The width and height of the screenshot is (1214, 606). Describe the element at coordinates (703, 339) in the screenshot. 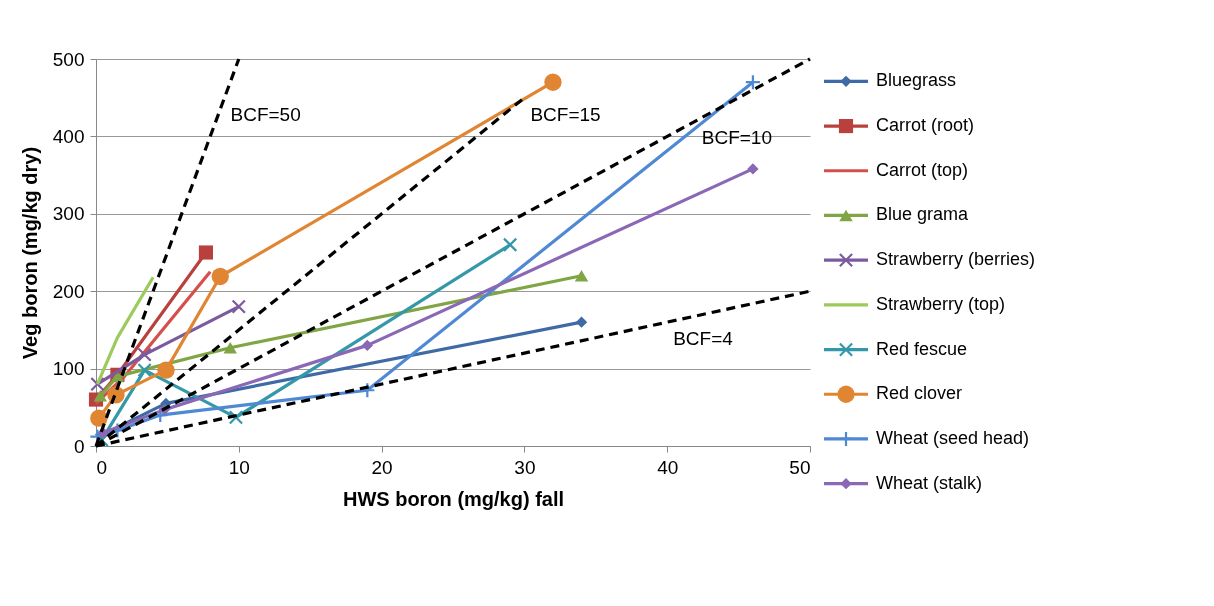

I see `annotation: BCF=4` at that location.